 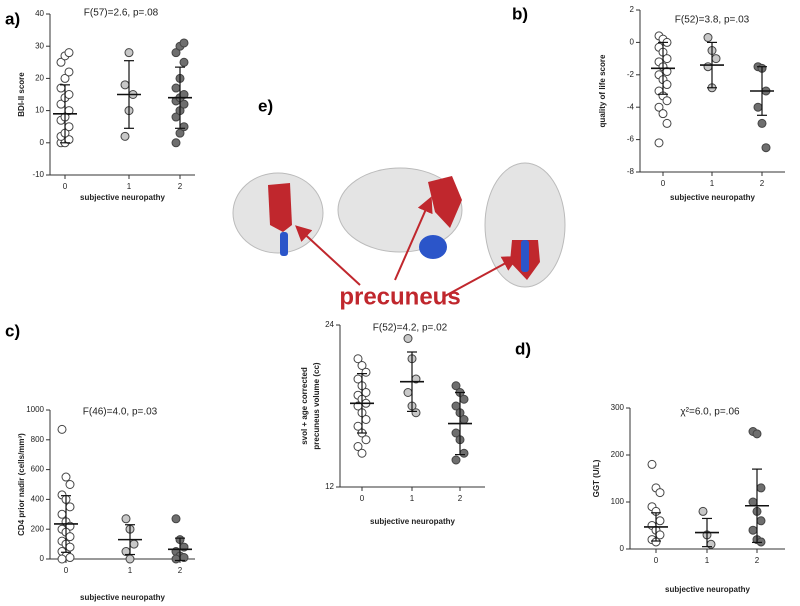 What do you see at coordinates (618, 501) in the screenshot?
I see `y-tick-label: 100` at bounding box center [618, 501].